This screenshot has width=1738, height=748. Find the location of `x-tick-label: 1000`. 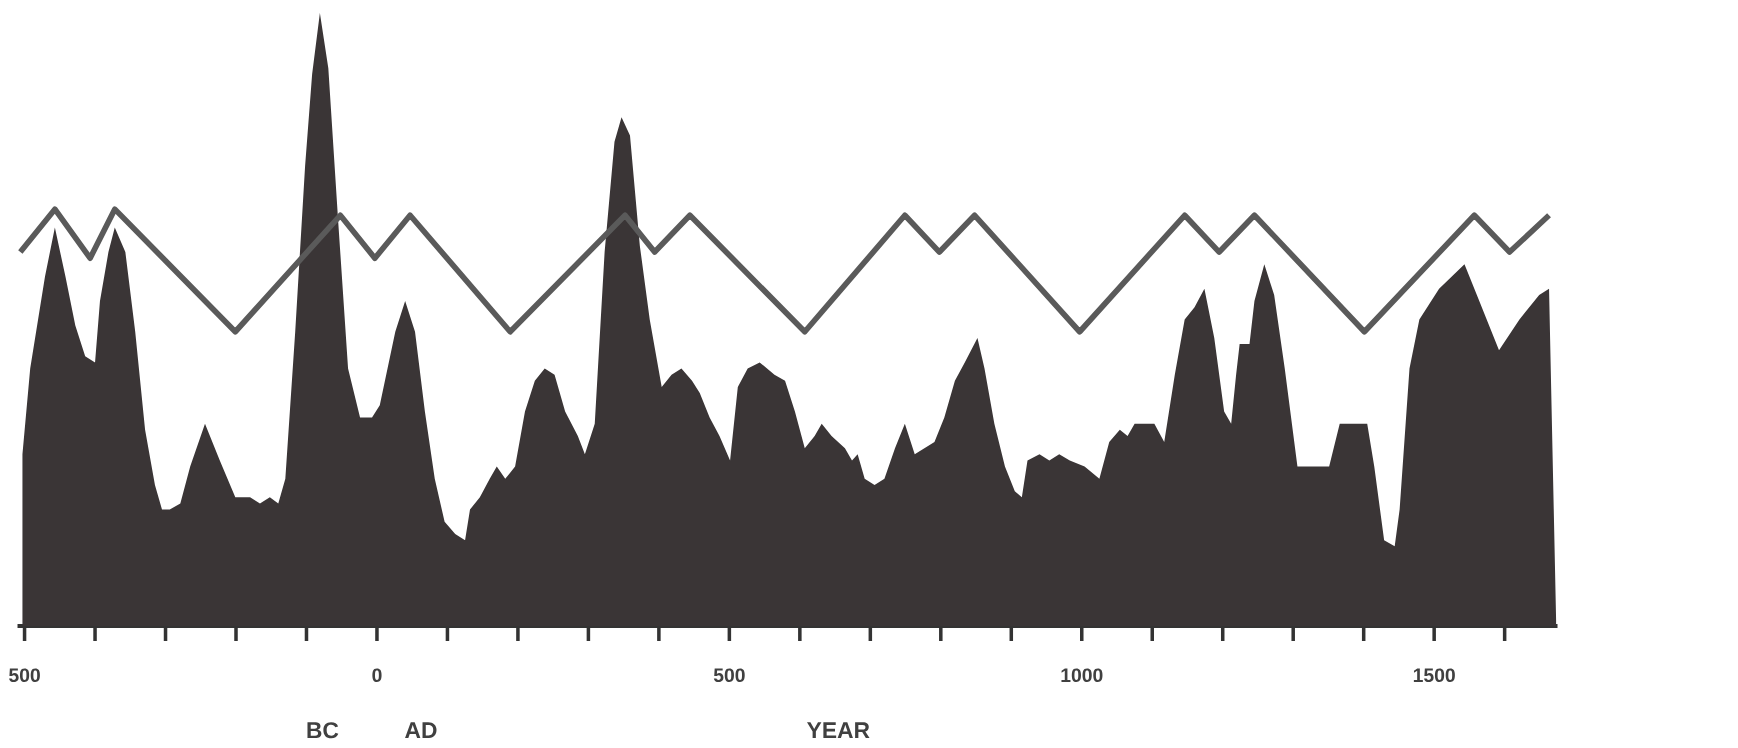

x-tick-label: 1000 is located at coordinates (1082, 675).